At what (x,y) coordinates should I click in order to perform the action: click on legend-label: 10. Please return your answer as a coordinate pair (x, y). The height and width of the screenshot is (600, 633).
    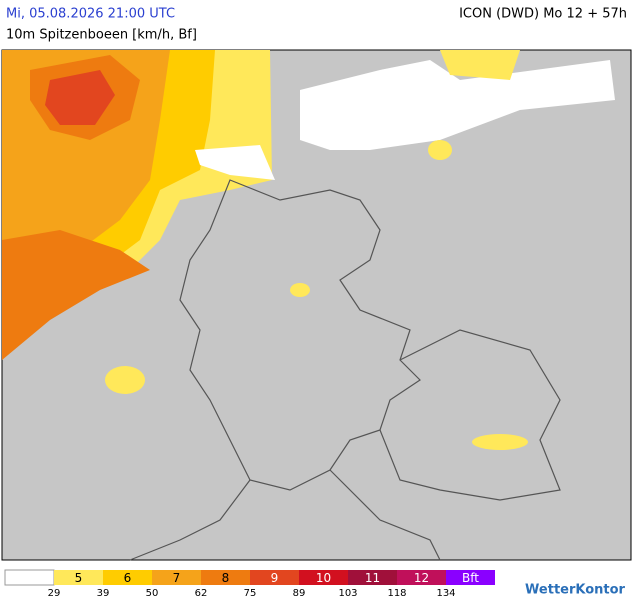
    Looking at the image, I should click on (323, 578).